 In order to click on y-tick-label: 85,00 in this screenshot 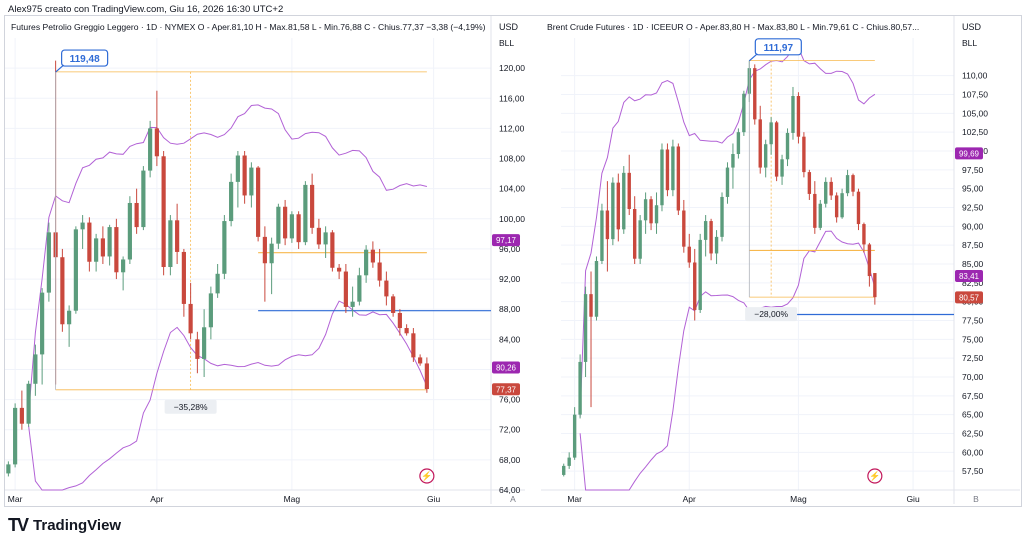, I will do `click(973, 264)`.